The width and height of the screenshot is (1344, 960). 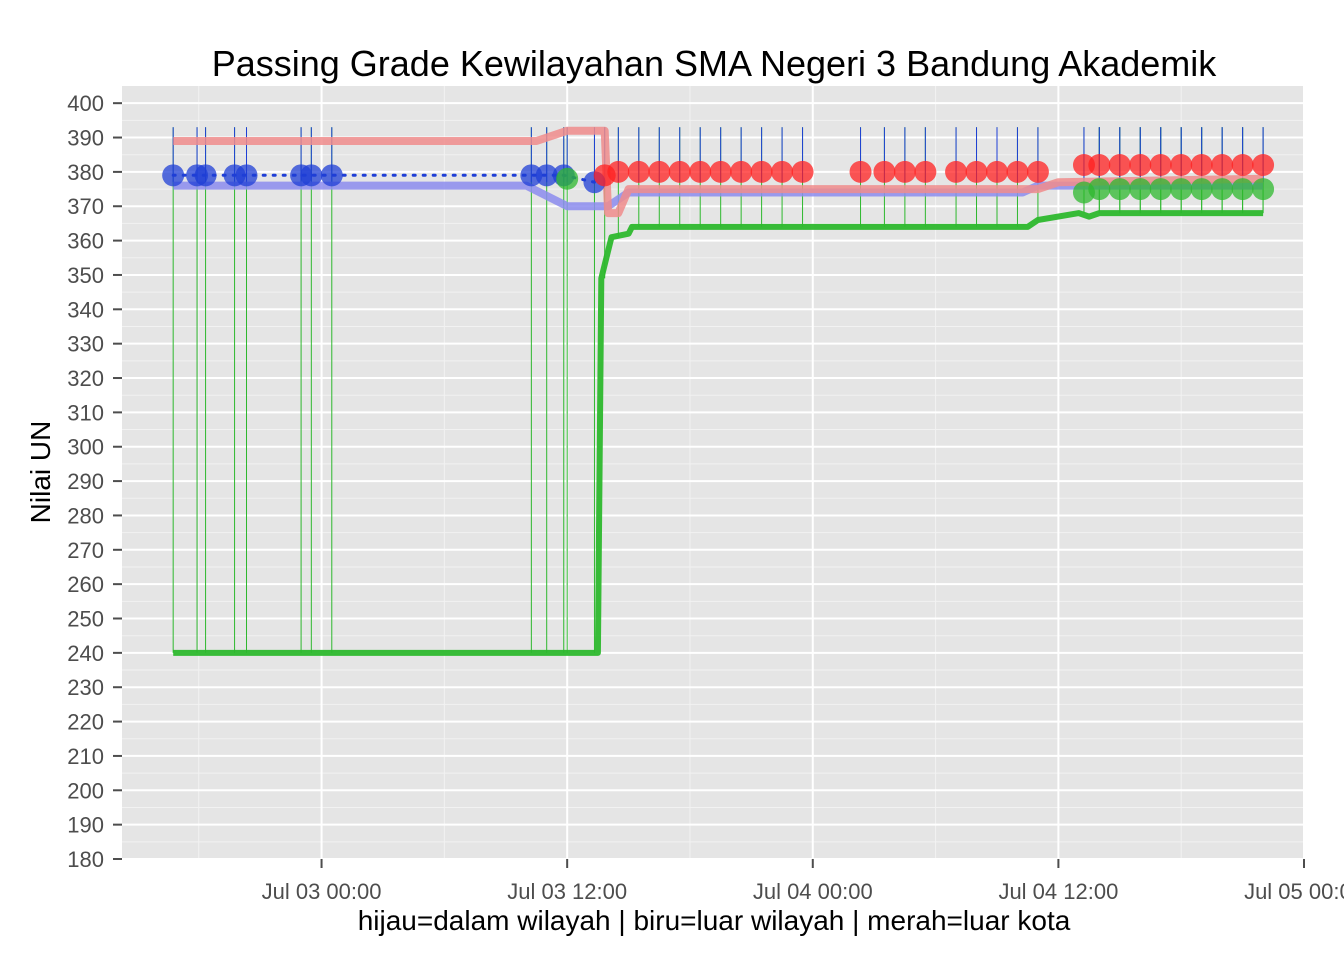 I want to click on y-tick-label: 360, so click(x=85, y=241).